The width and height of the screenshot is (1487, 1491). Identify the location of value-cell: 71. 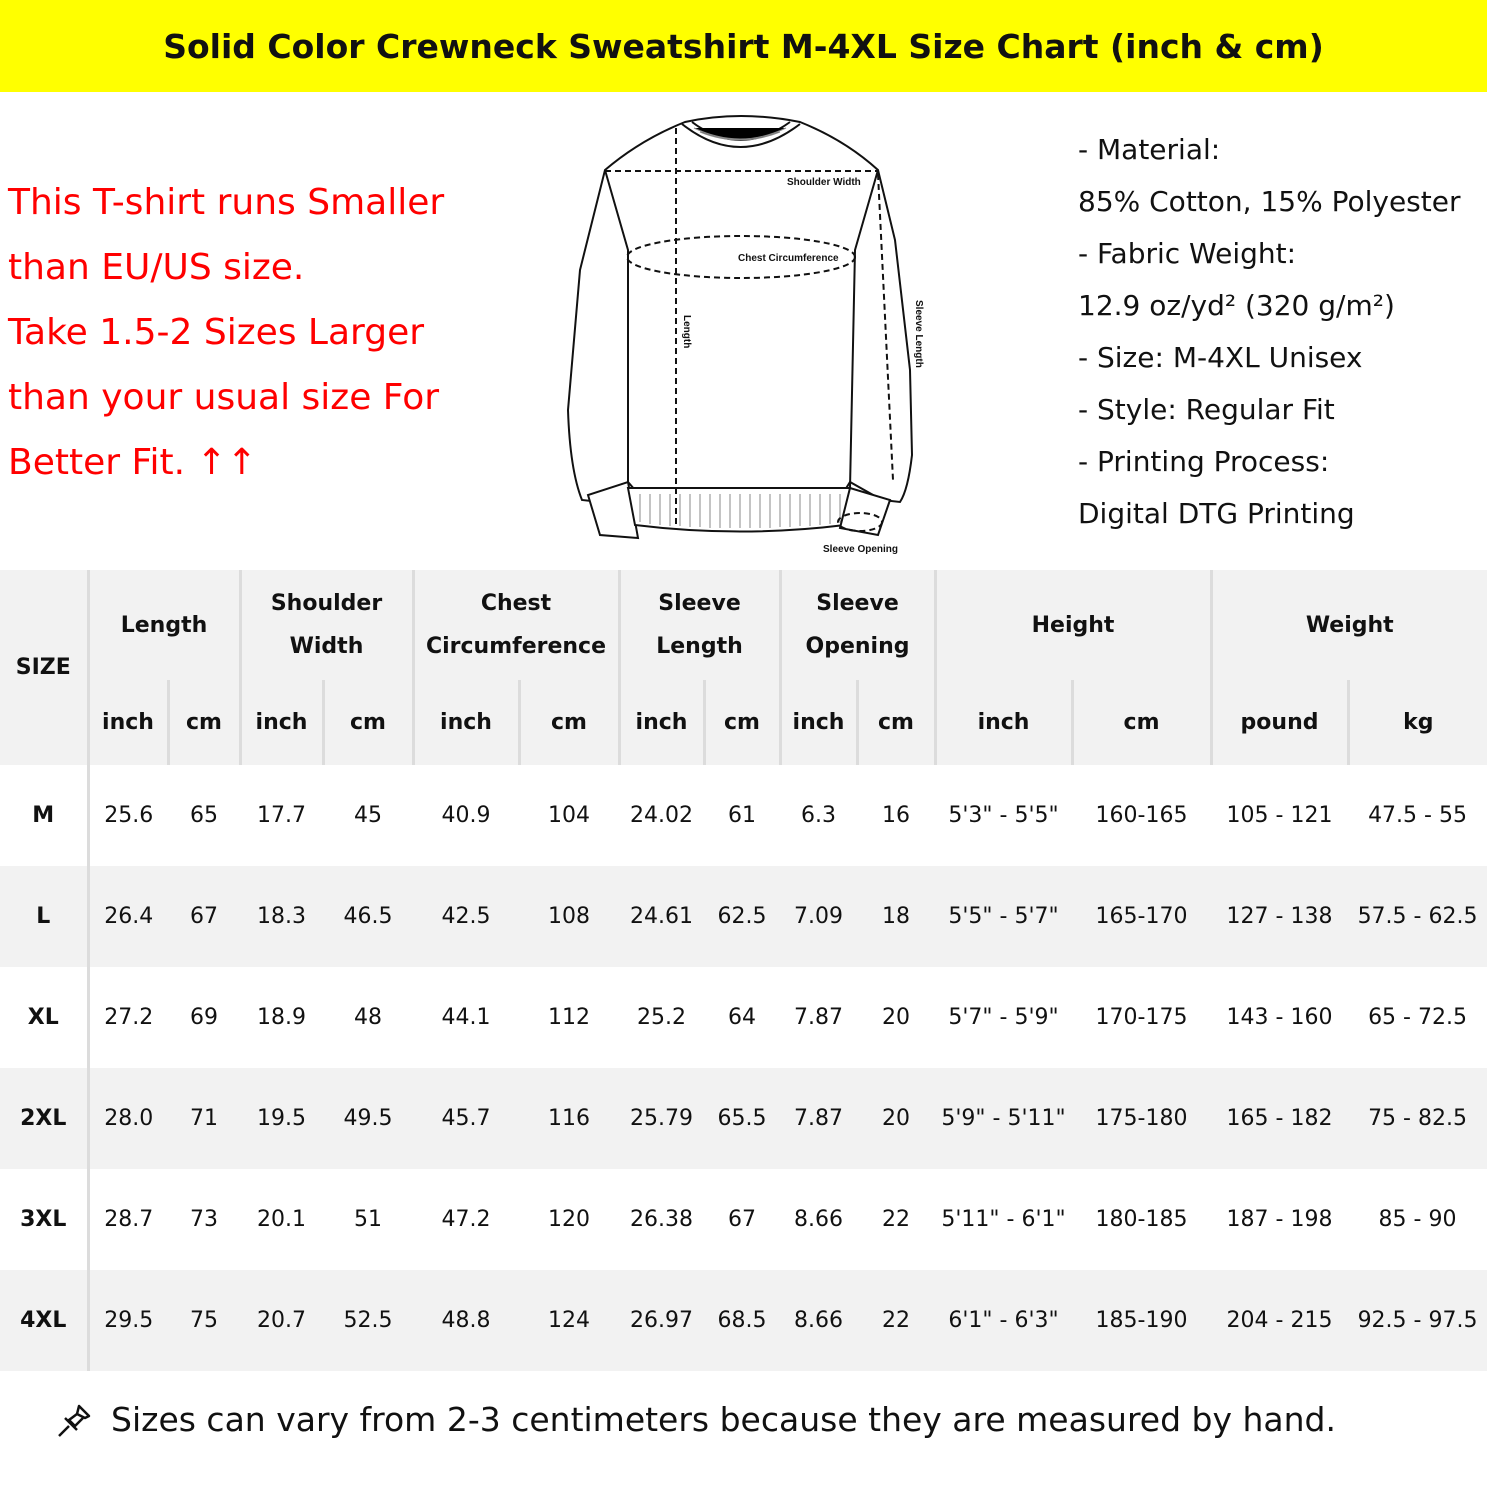
(204, 1118).